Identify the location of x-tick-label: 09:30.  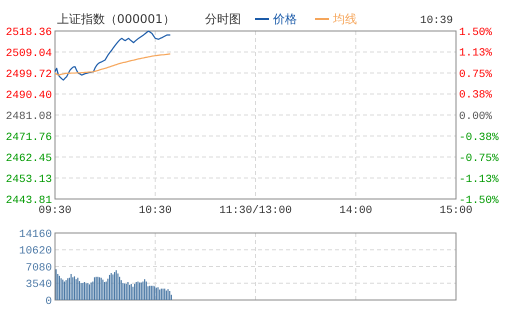
(55, 211).